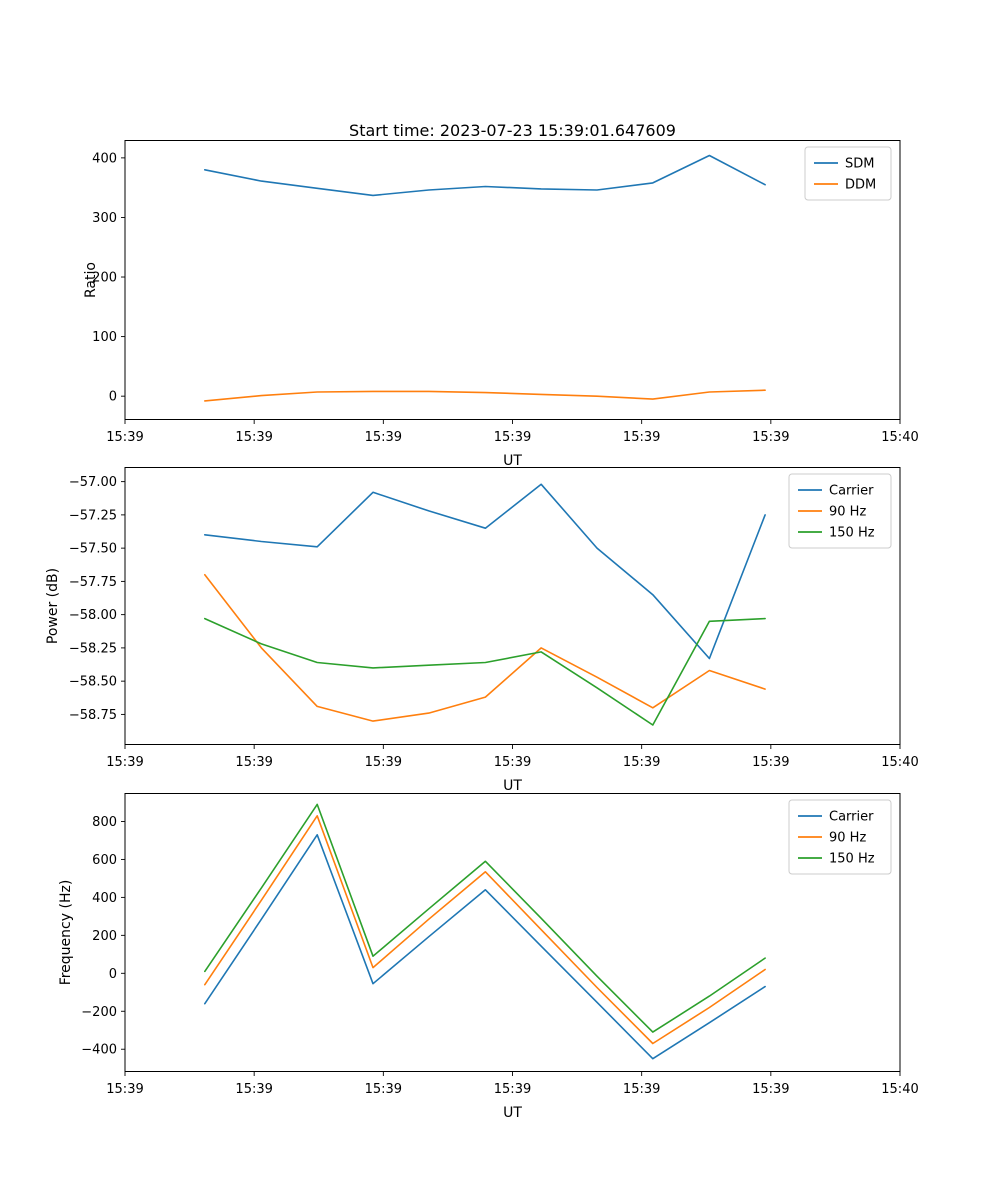 This screenshot has width=1000, height=1200. I want to click on y-tick-label: 600, so click(104, 860).